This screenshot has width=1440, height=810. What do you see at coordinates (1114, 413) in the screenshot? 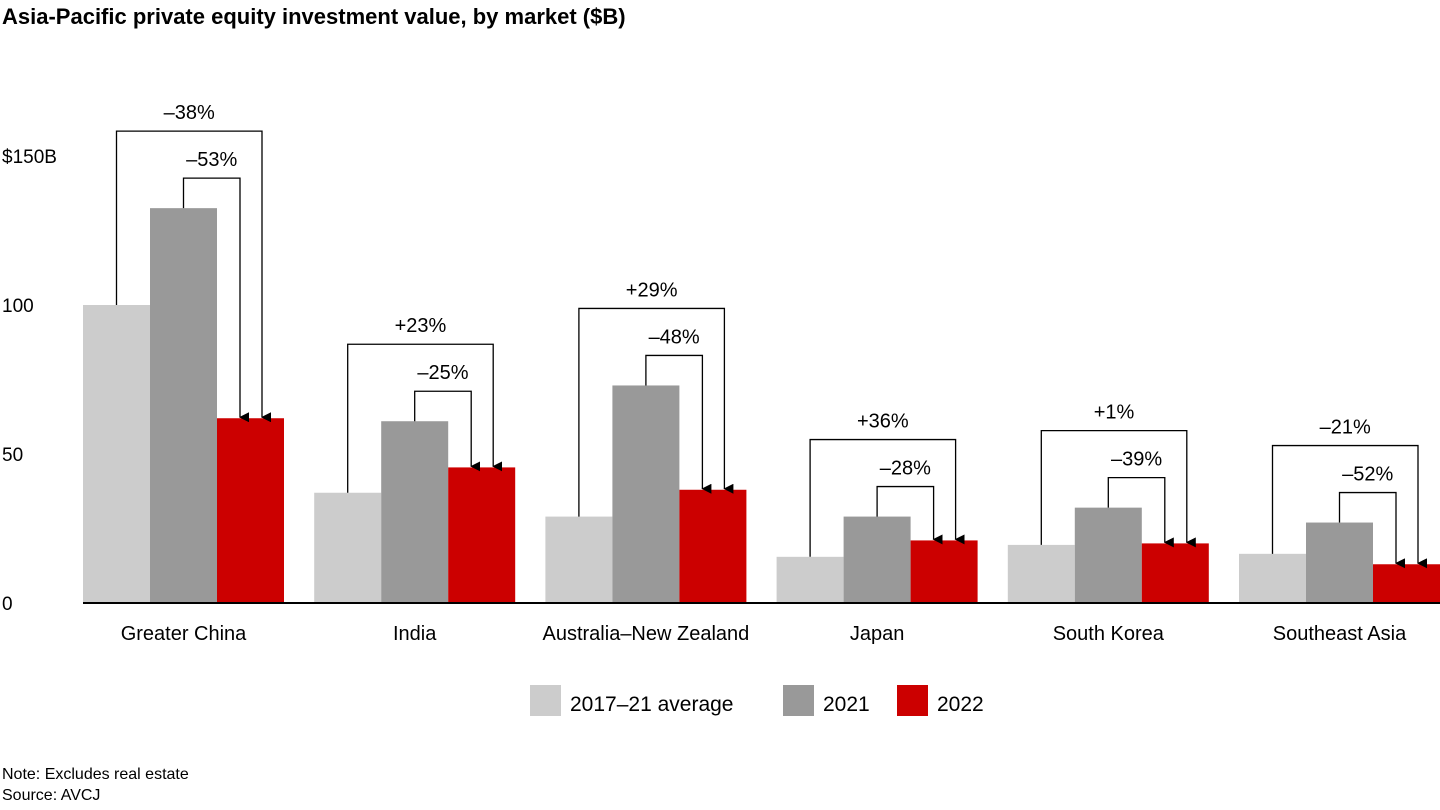
I see `change-vs-average-label: +1%` at bounding box center [1114, 413].